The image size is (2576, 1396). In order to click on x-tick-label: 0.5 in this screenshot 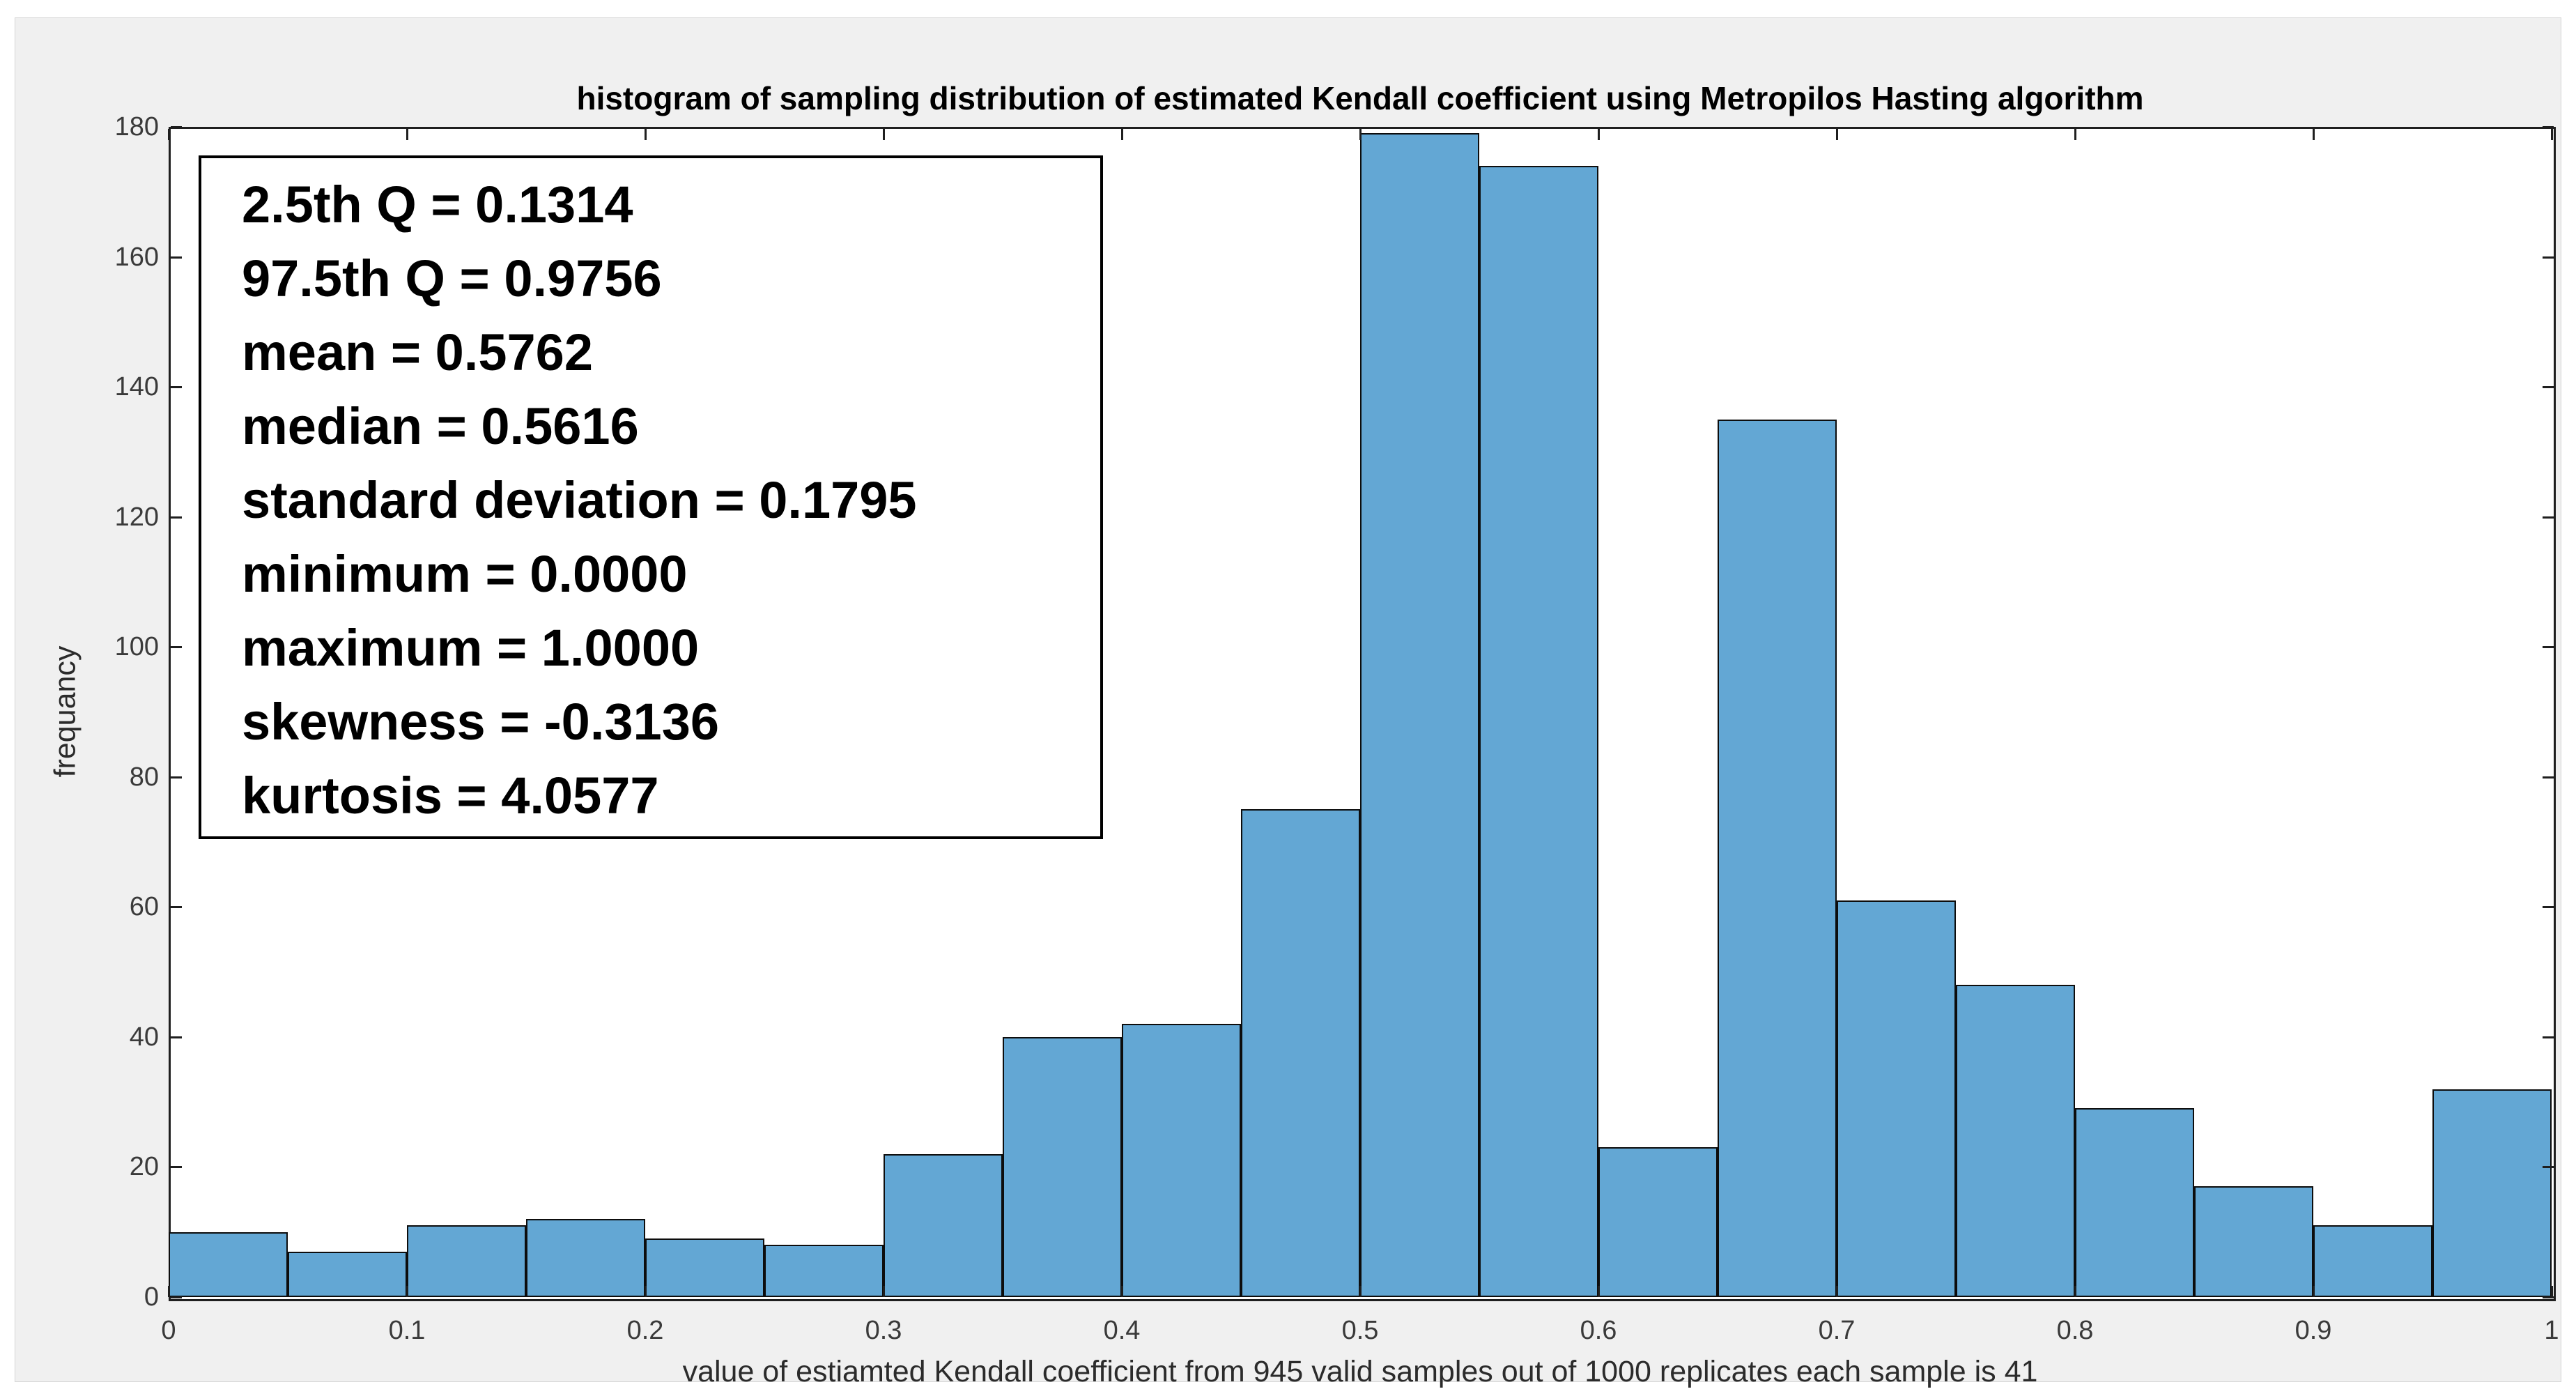, I will do `click(1360, 1330)`.